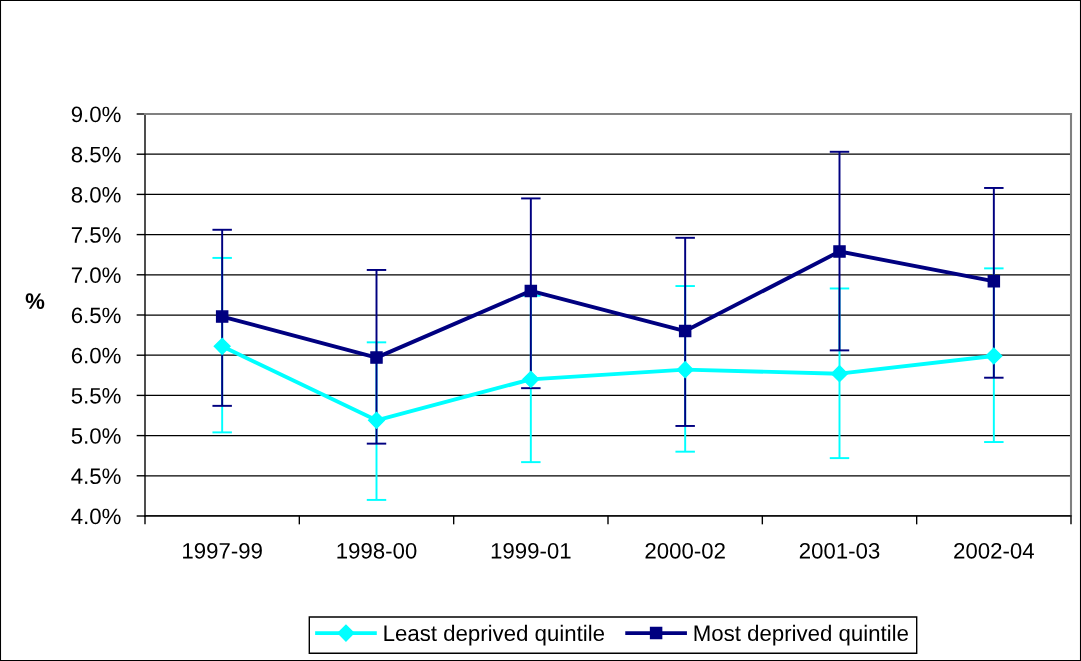 The height and width of the screenshot is (661, 1081). What do you see at coordinates (96, 476) in the screenshot?
I see `y-tick-label: 4.5%` at bounding box center [96, 476].